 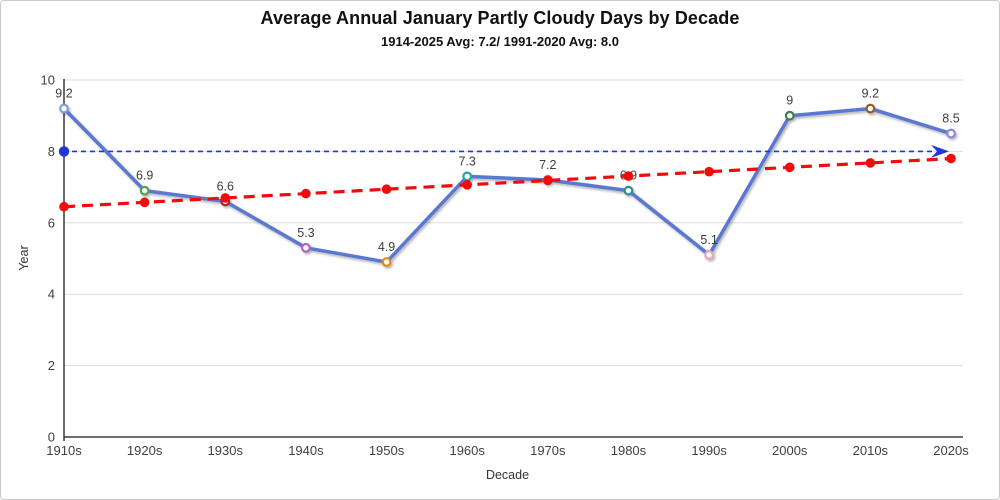 I want to click on trendline-group, so click(x=507, y=182).